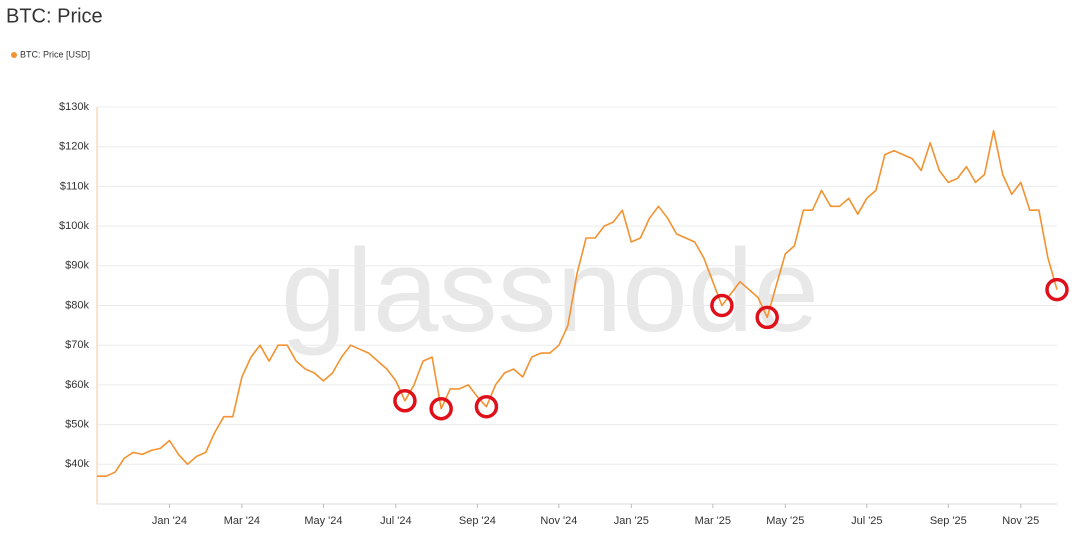 This screenshot has height=545, width=1080. I want to click on watermark: glassnode, so click(550, 291).